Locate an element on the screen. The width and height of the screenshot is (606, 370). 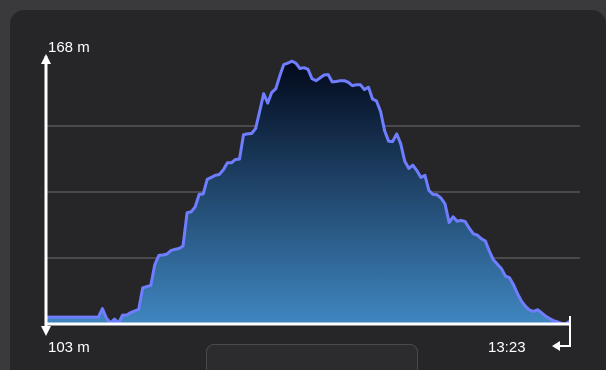
x-axis-end-bracket is located at coordinates (564, 331).